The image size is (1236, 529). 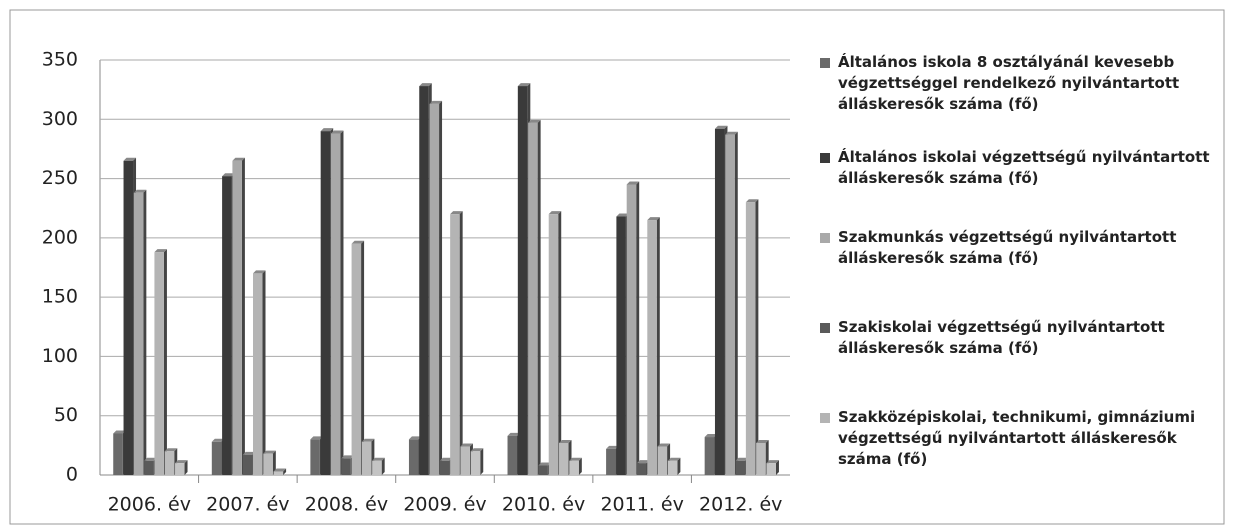 What do you see at coordinates (60, 60) in the screenshot?
I see `y-tick-label: 350` at bounding box center [60, 60].